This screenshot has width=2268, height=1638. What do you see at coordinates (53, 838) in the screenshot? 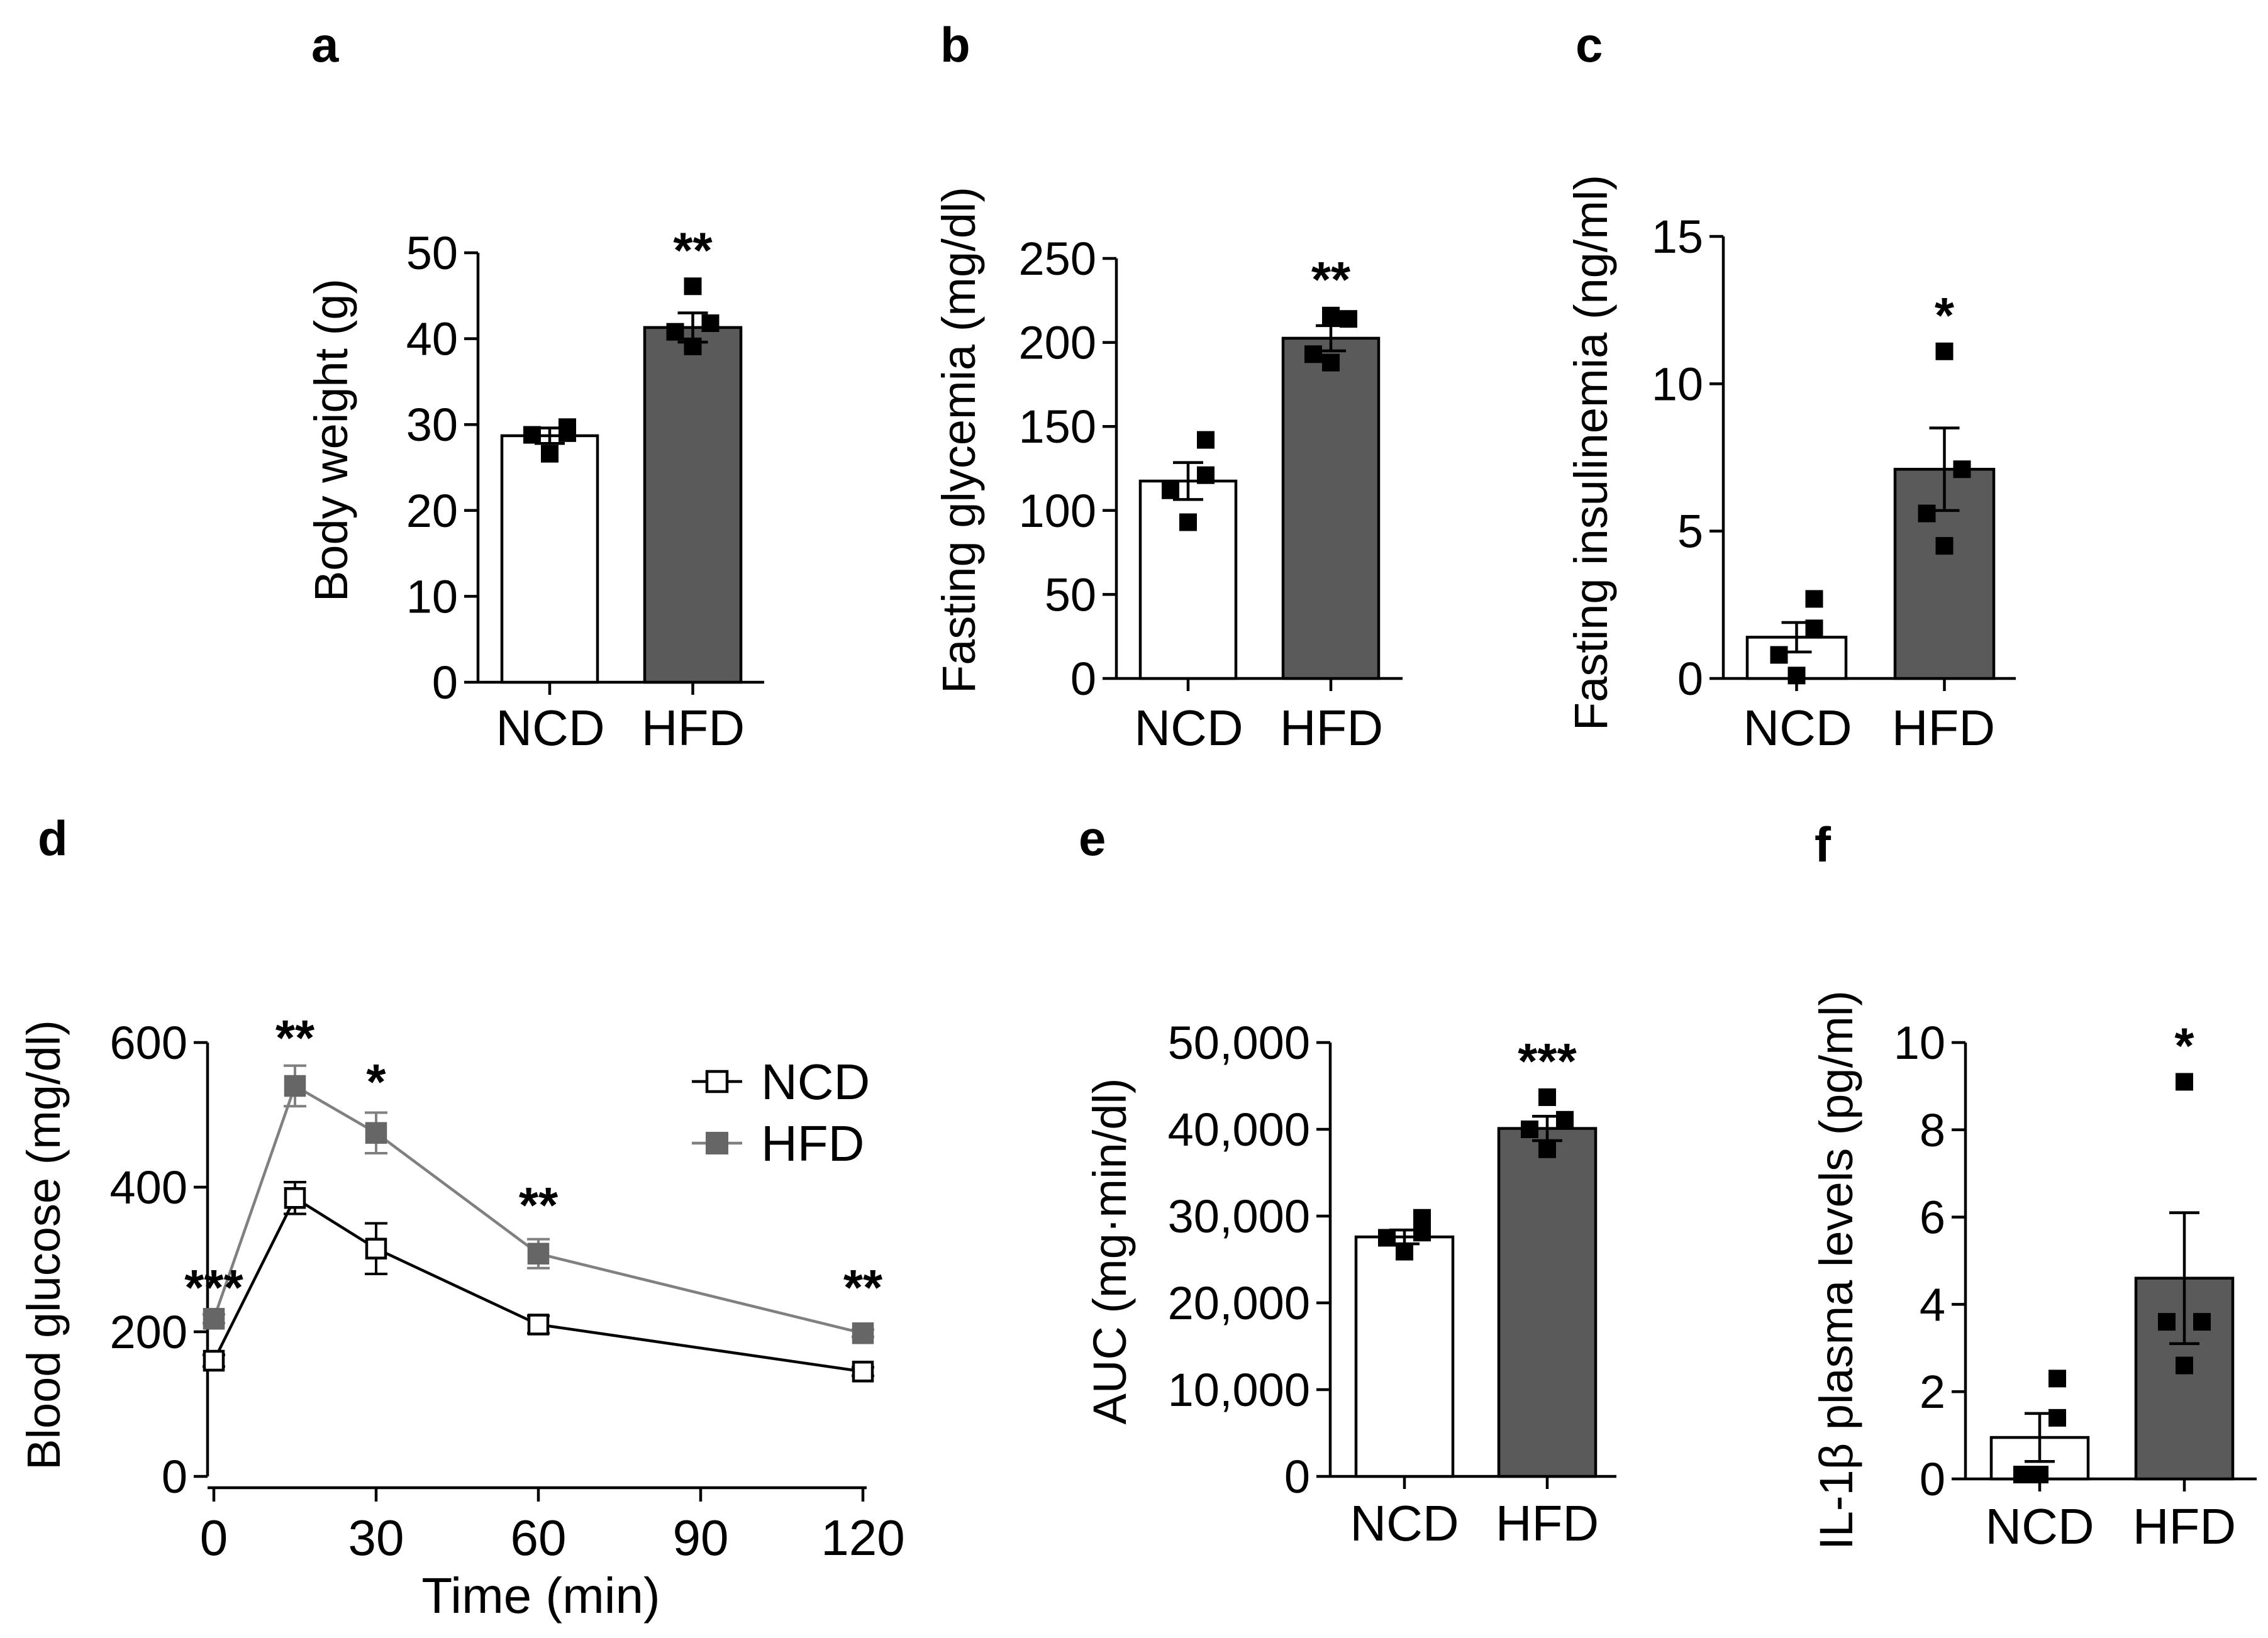
I see `panel-label-d: d` at bounding box center [53, 838].